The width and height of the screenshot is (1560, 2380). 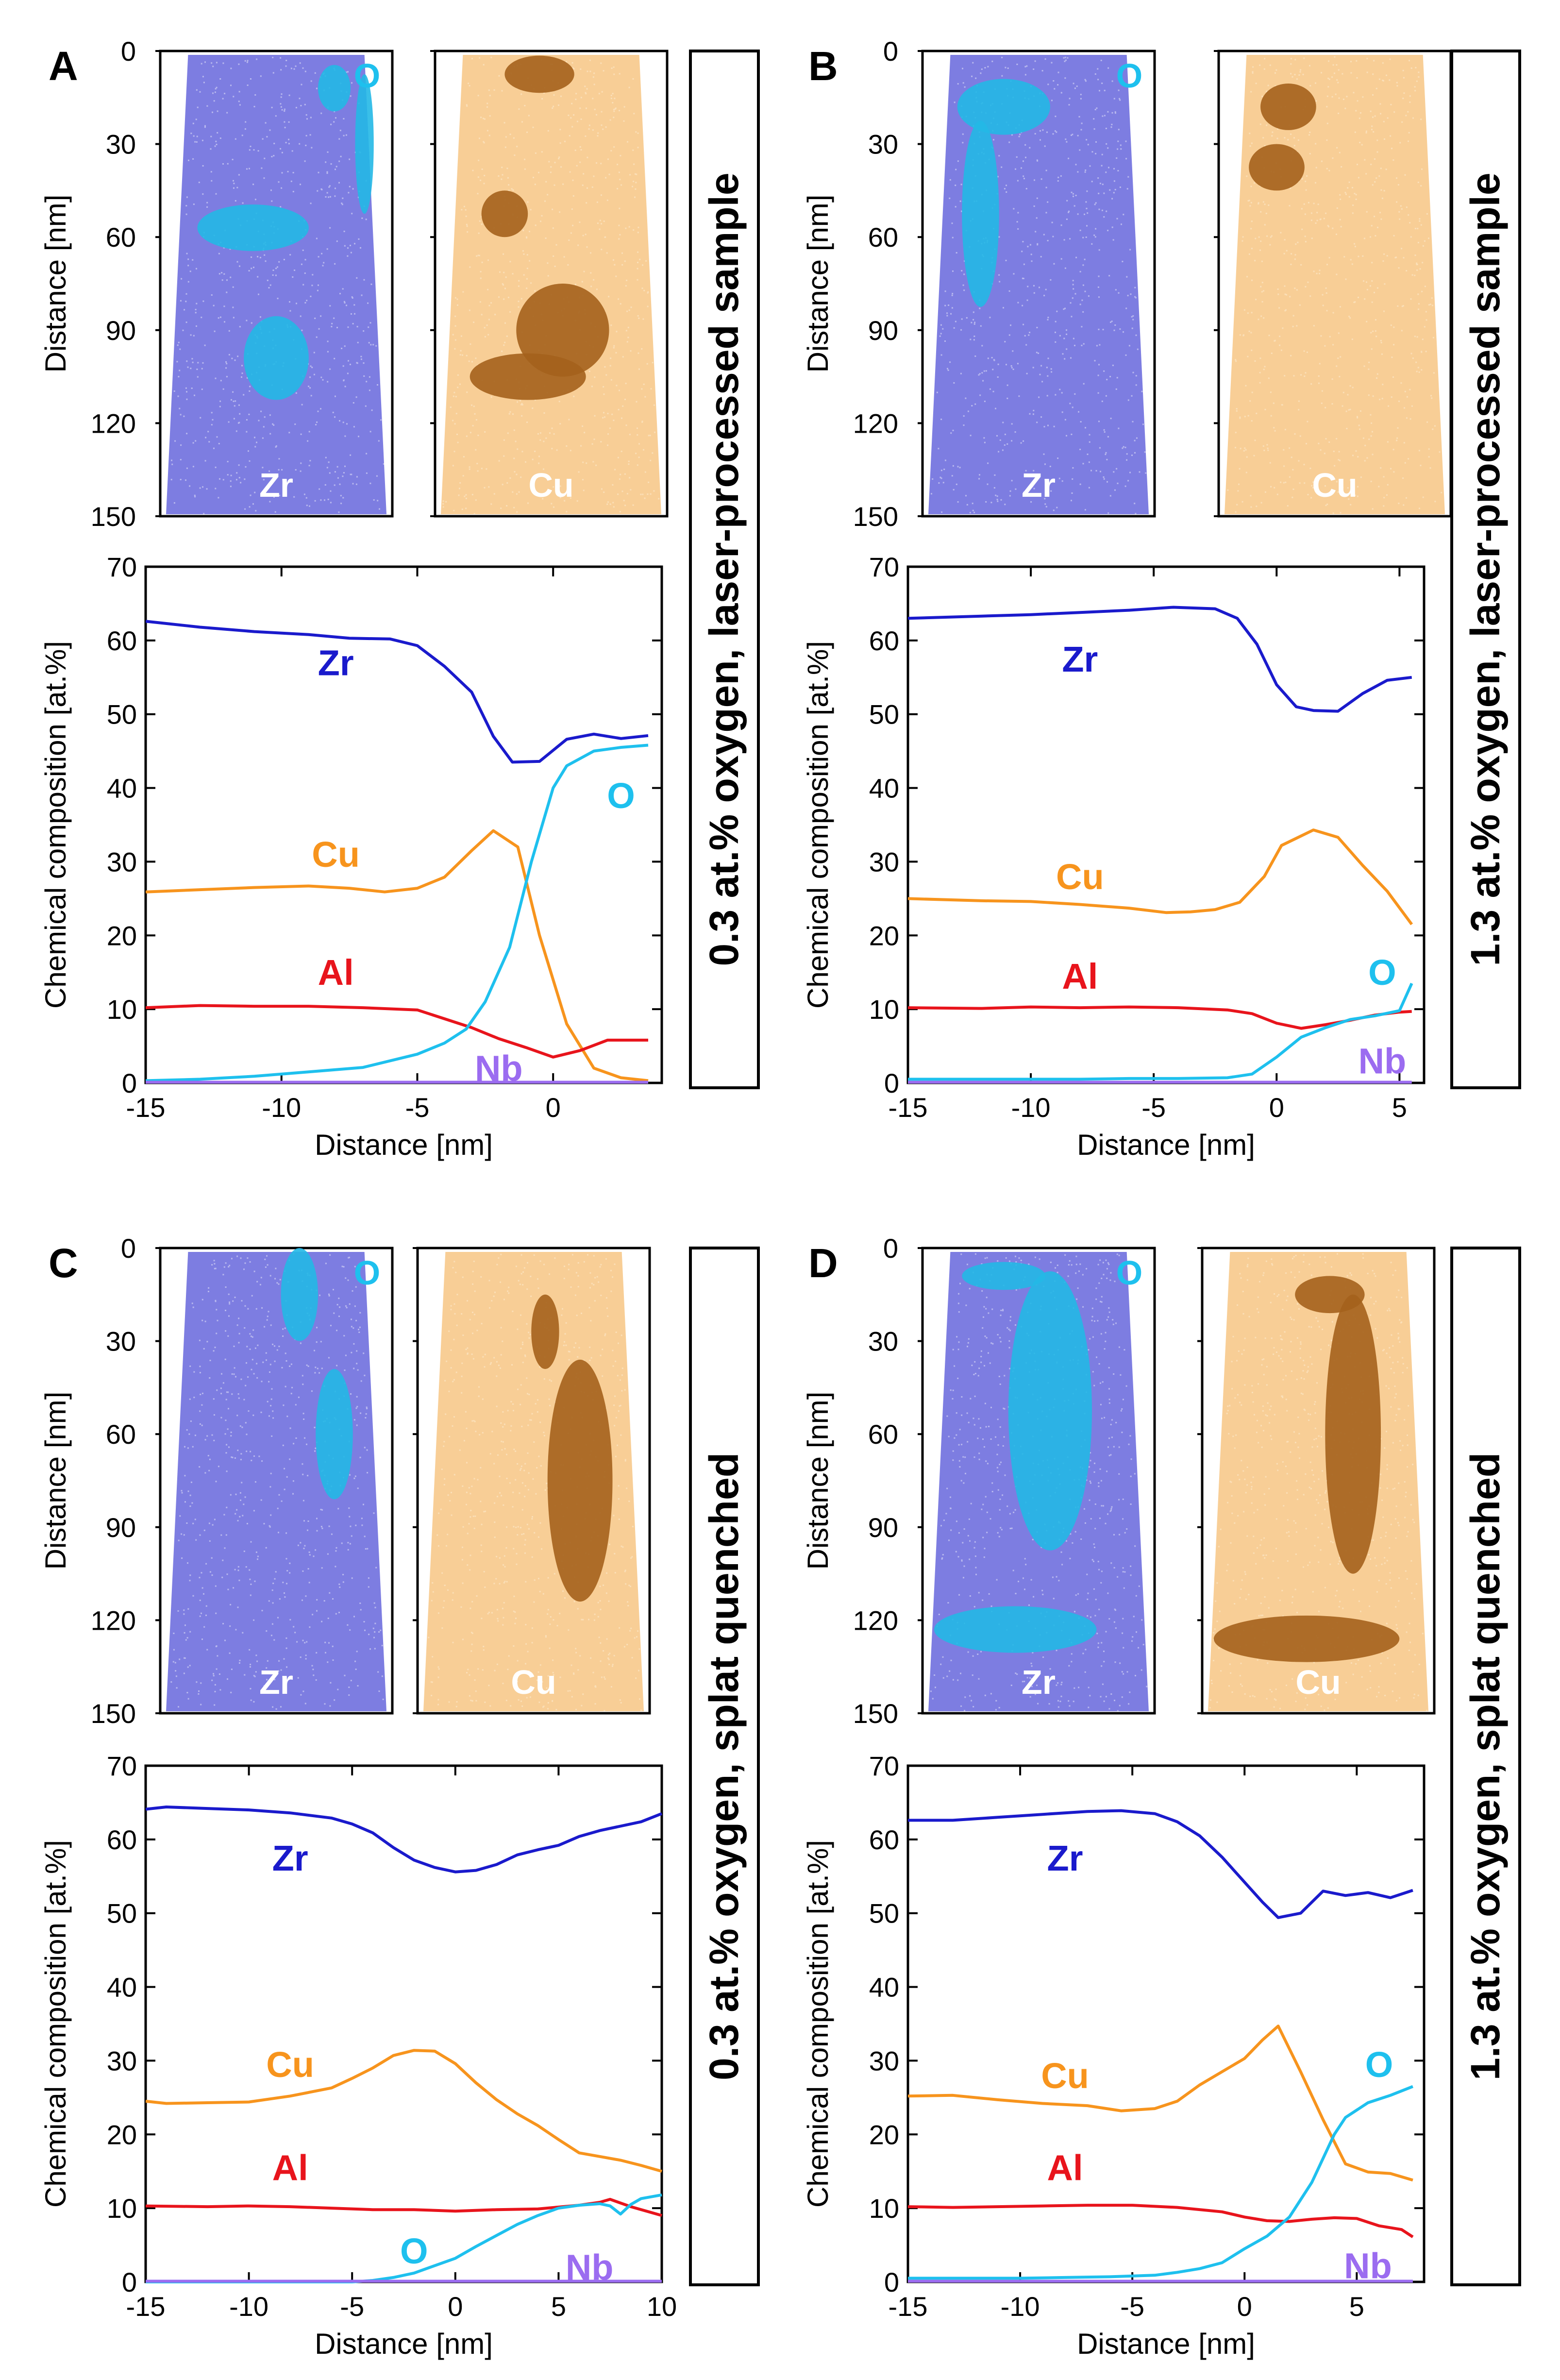 What do you see at coordinates (146, 2306) in the screenshot?
I see `x-tick-label: -15` at bounding box center [146, 2306].